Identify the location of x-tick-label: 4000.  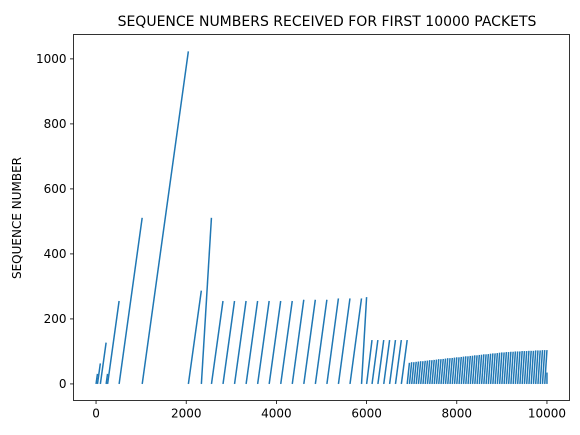
(276, 414).